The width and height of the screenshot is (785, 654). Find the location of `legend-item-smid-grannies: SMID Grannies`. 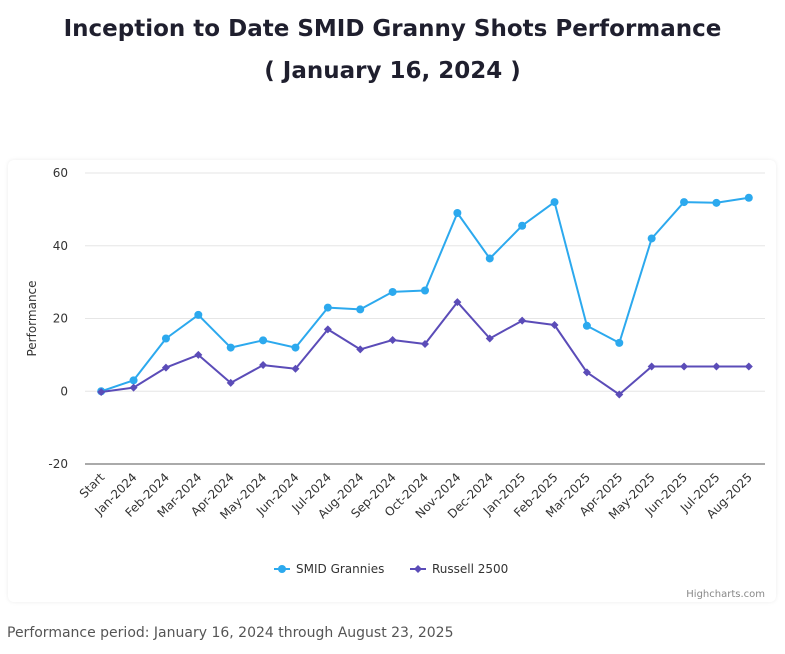

legend-item-smid-grannies: SMID Grannies is located at coordinates (329, 569).